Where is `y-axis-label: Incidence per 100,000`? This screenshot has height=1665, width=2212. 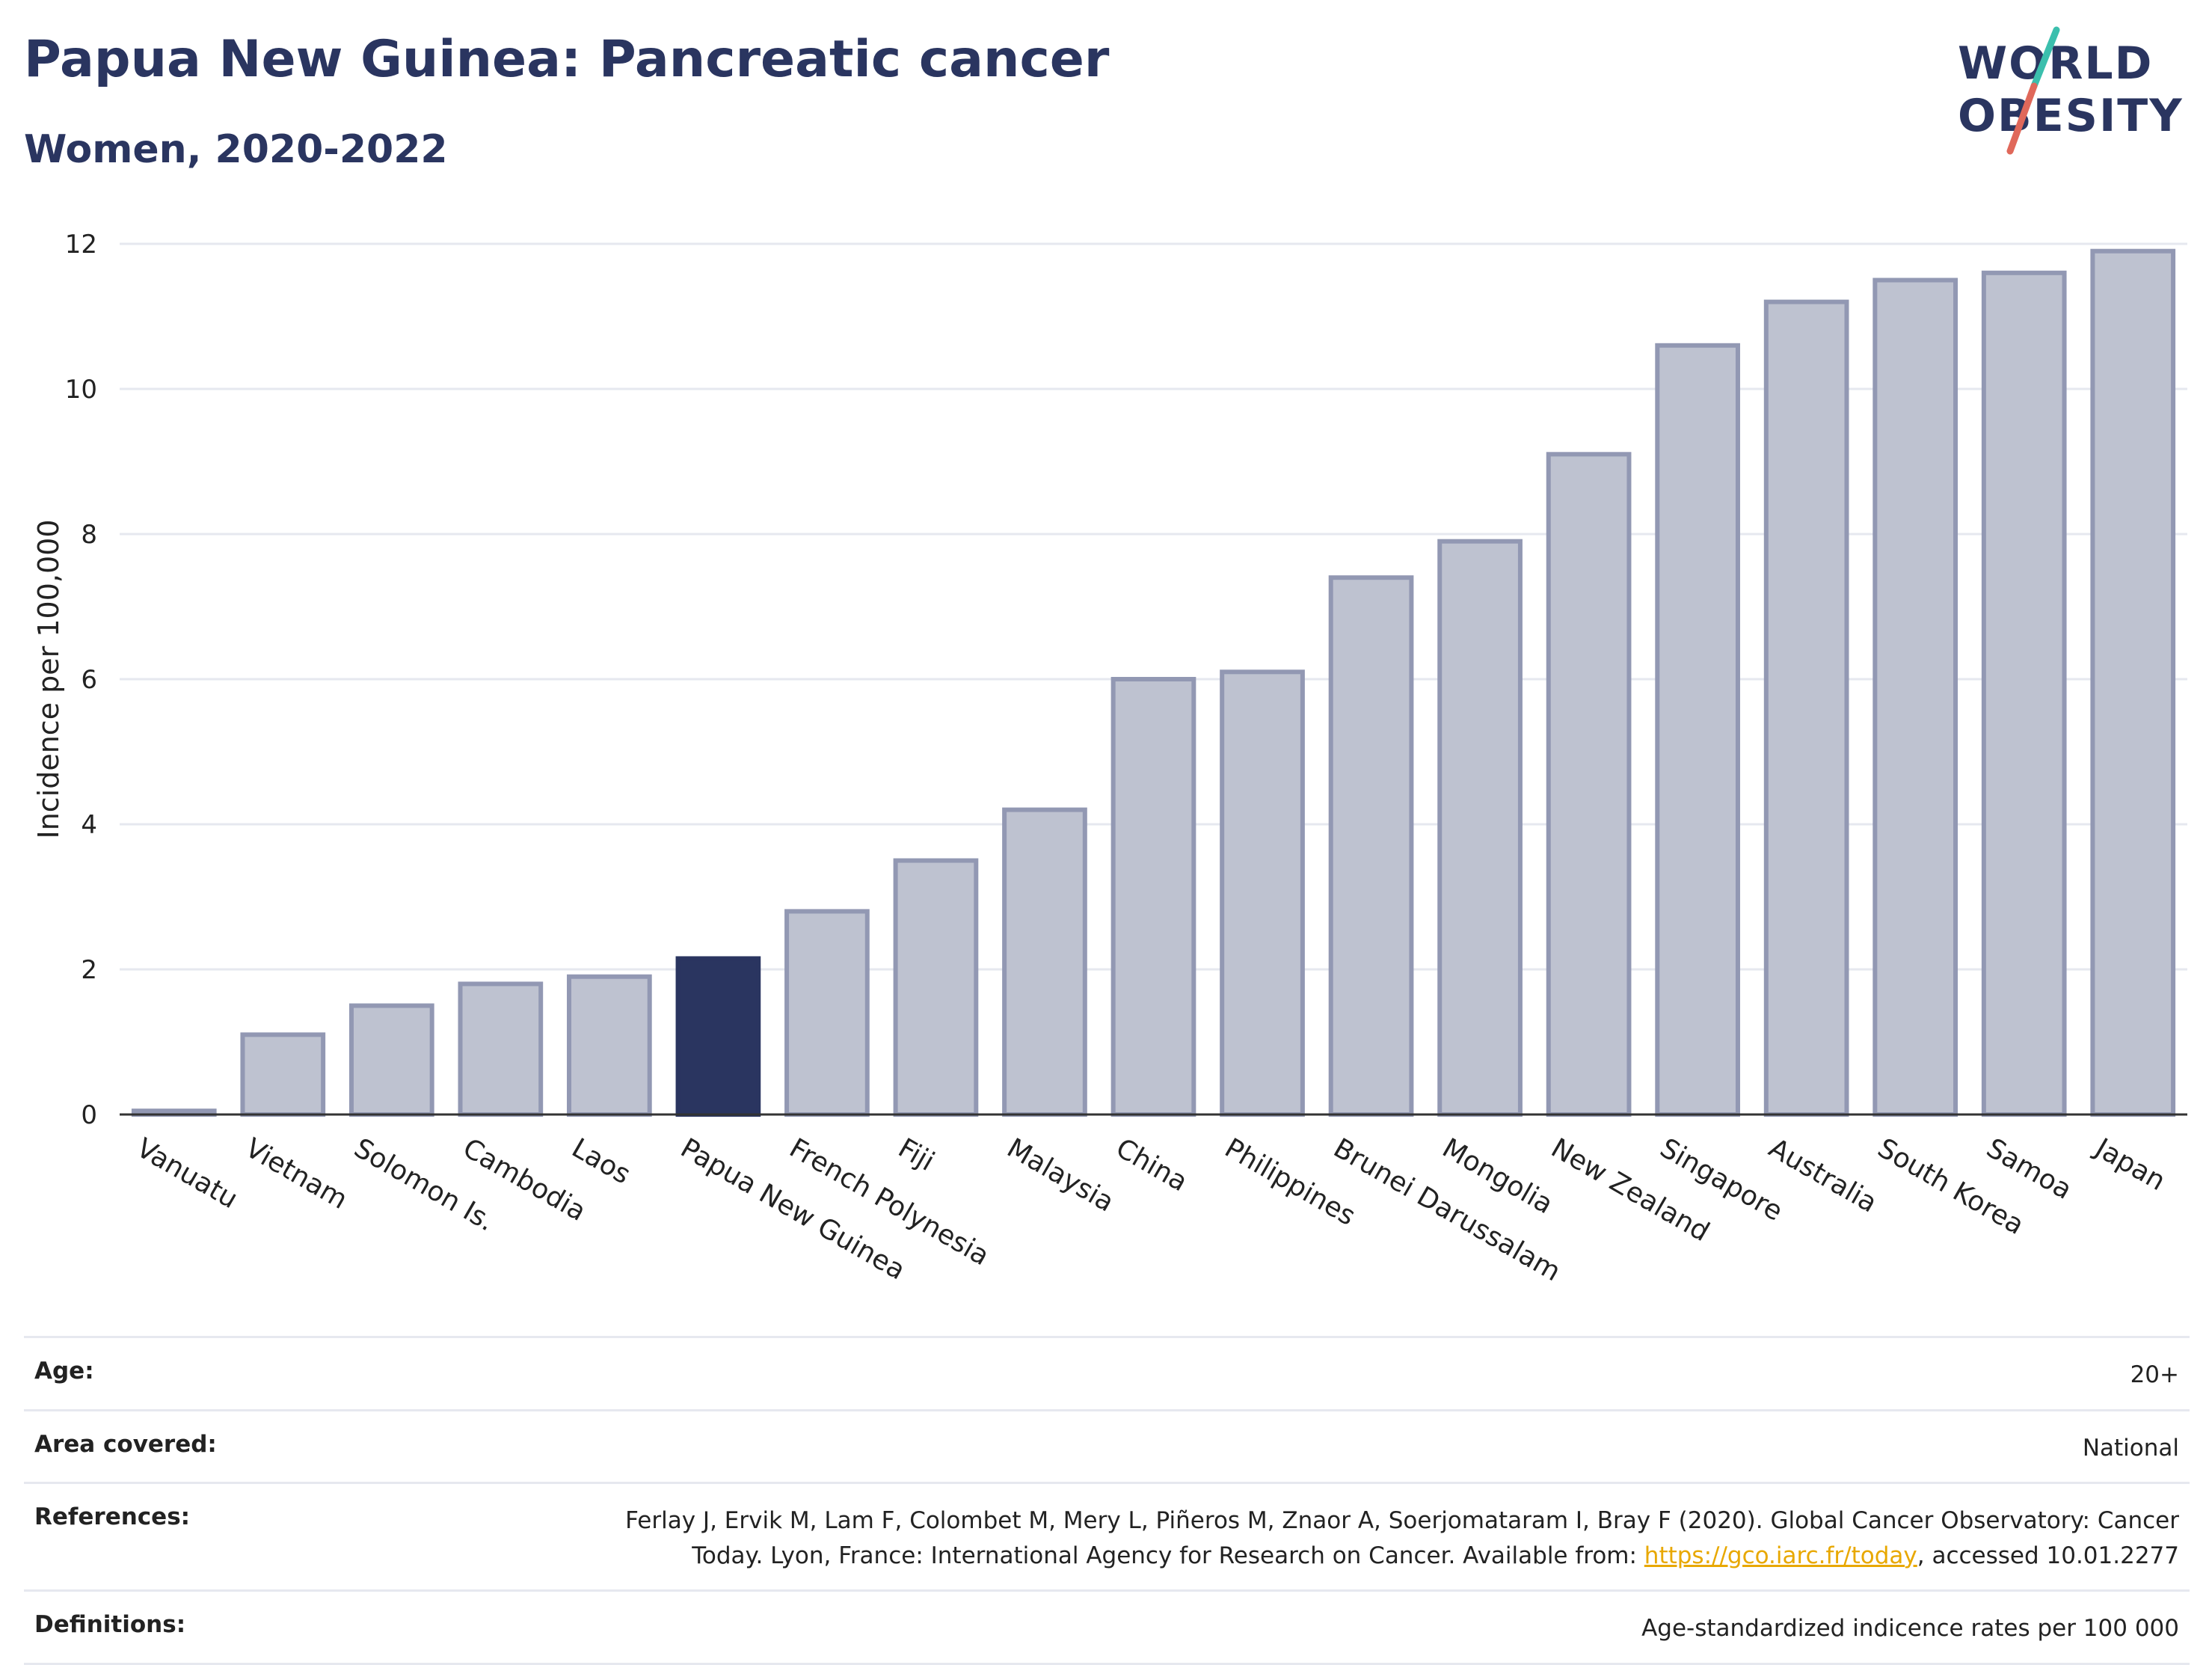
y-axis-label: Incidence per 100,000 is located at coordinates (48, 678).